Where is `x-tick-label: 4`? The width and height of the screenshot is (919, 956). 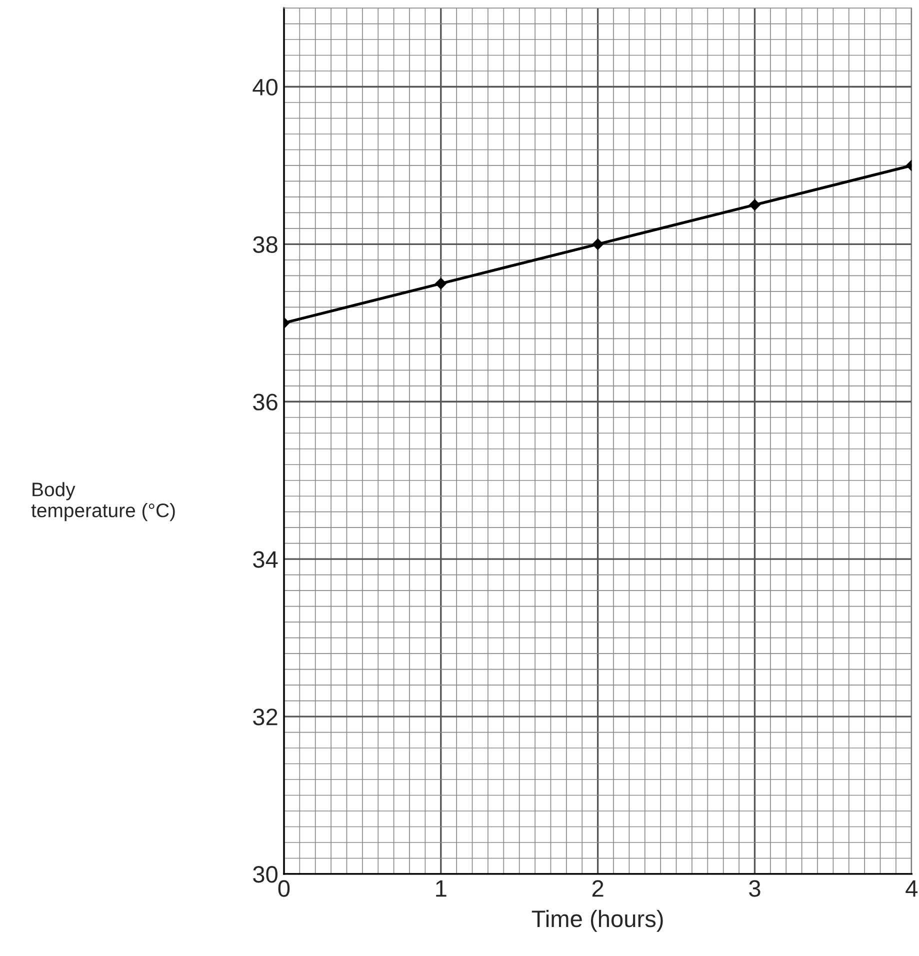 x-tick-label: 4 is located at coordinates (912, 888).